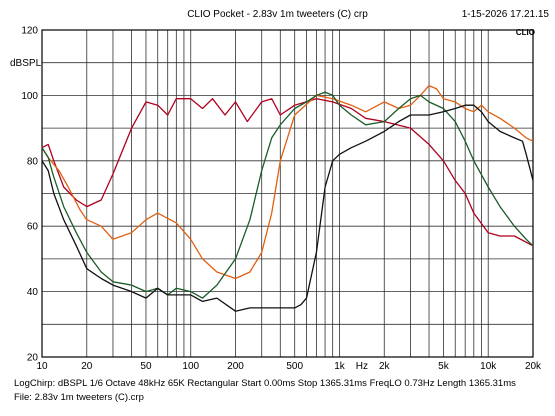 The height and width of the screenshot is (416, 555). Describe the element at coordinates (277, 14) in the screenshot. I see `chart-title: CLIO Pocket - 2.83v 1m tweeters (C) crp` at that location.